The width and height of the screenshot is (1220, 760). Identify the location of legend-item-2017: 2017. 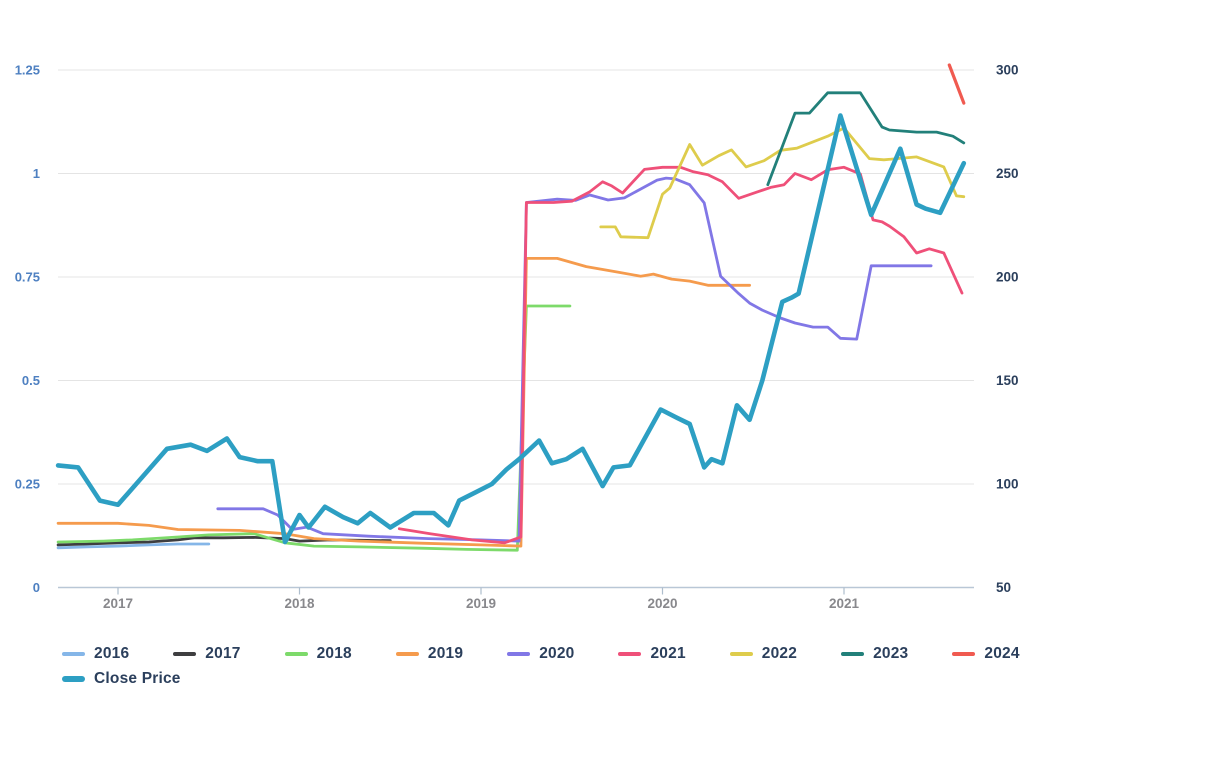
(206, 654).